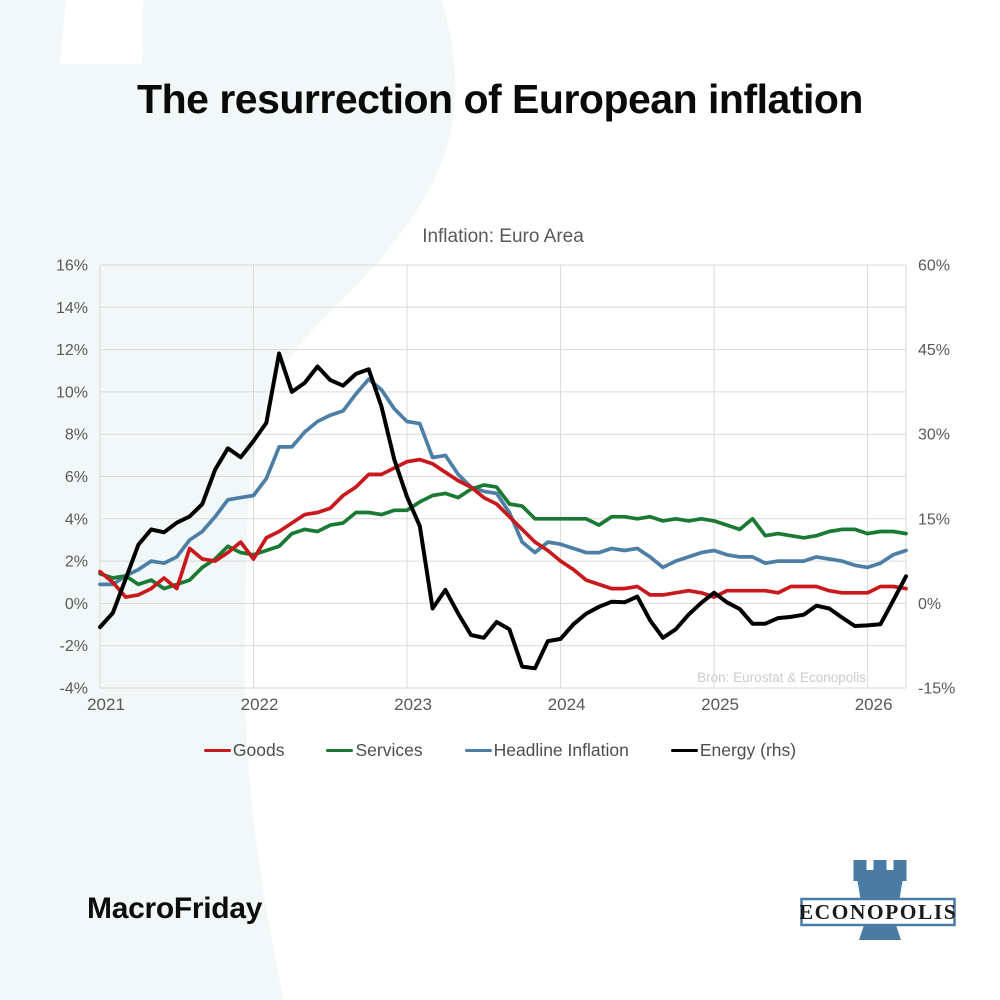  What do you see at coordinates (76, 604) in the screenshot?
I see `left-axis-tick-label: 0%` at bounding box center [76, 604].